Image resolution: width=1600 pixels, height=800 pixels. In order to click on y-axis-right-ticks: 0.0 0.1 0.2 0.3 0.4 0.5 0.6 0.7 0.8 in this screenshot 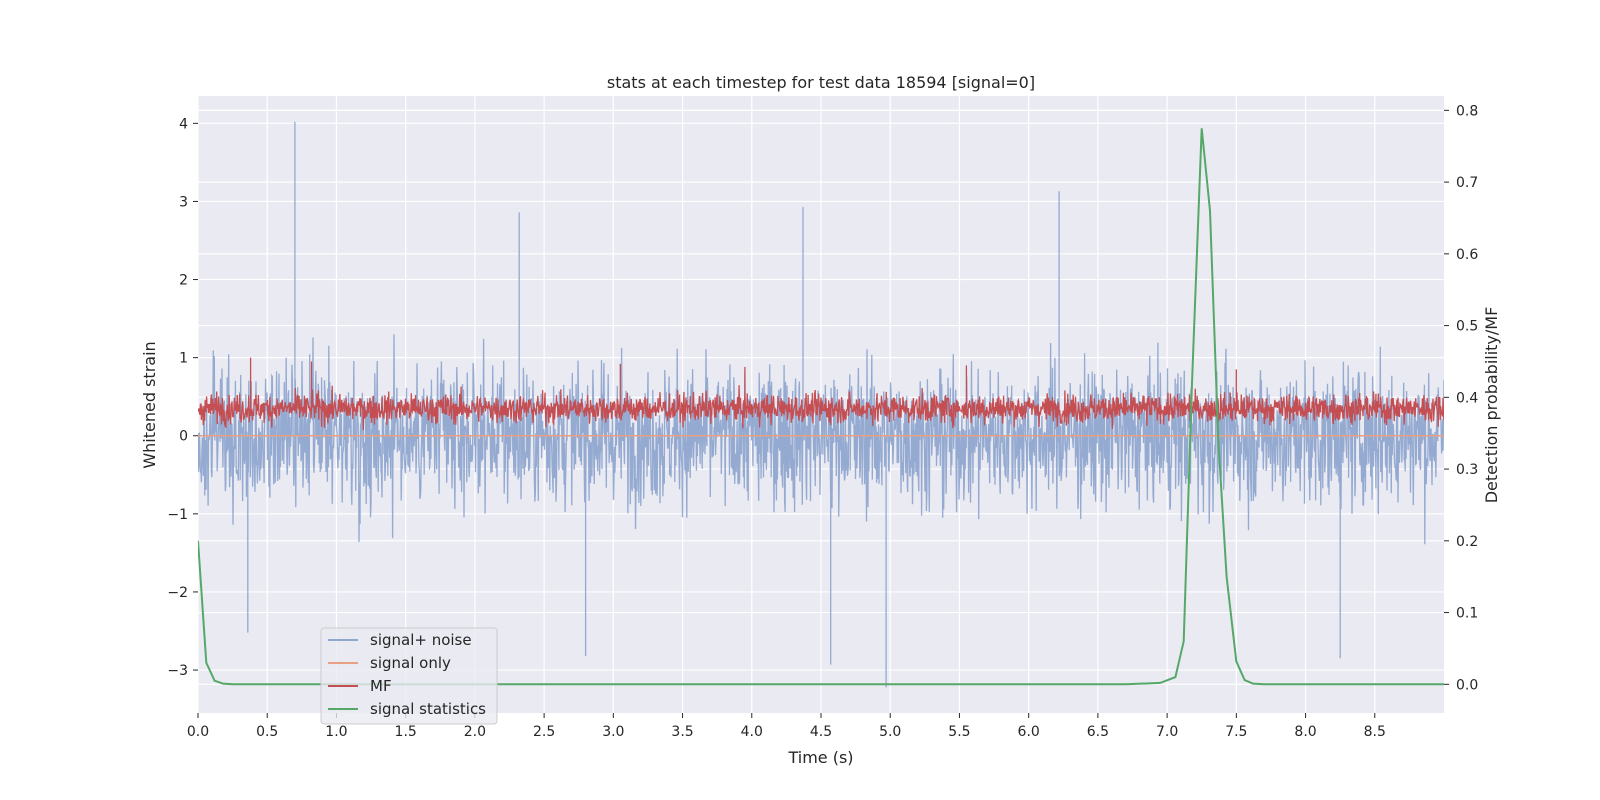, I will do `click(1461, 398)`.